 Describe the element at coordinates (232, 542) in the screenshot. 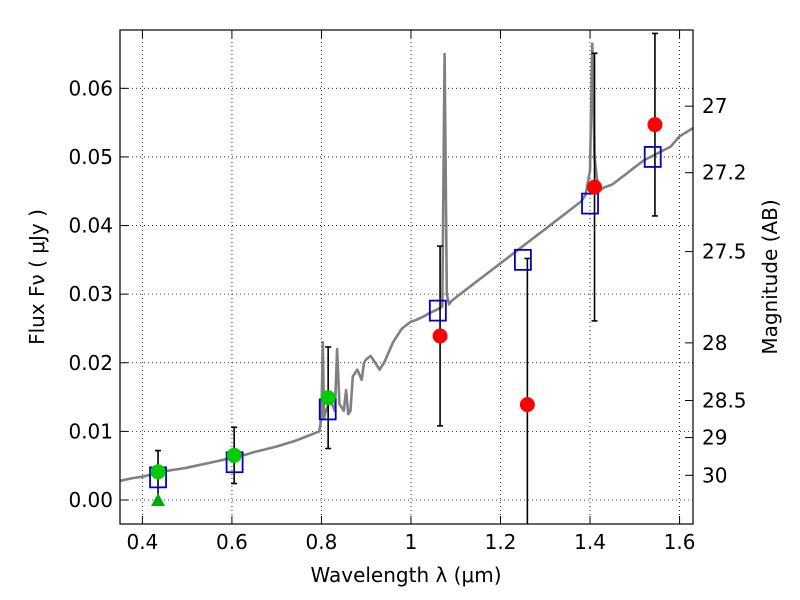

I see `x-tick-label: 0.6` at that location.